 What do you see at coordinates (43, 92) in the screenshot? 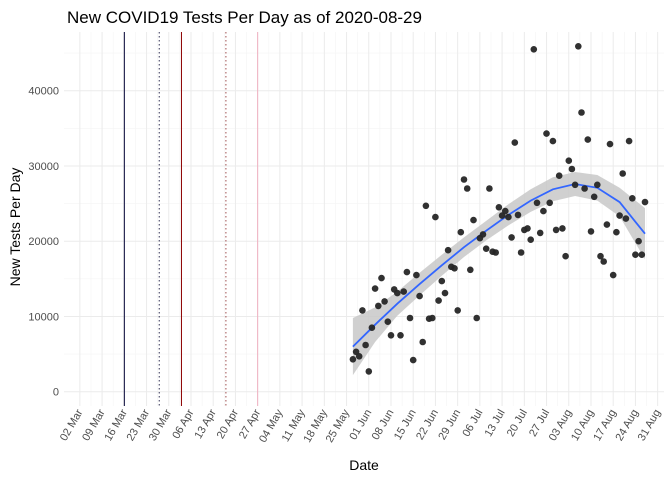
I see `y-tick-label: 40000` at bounding box center [43, 92].